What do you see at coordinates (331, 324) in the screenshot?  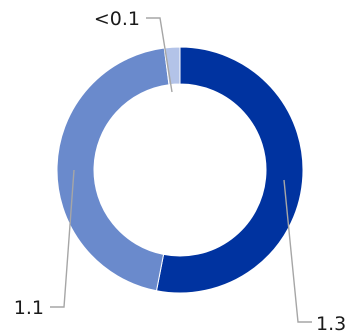 I see `data-label-slice-0: 1.3` at bounding box center [331, 324].